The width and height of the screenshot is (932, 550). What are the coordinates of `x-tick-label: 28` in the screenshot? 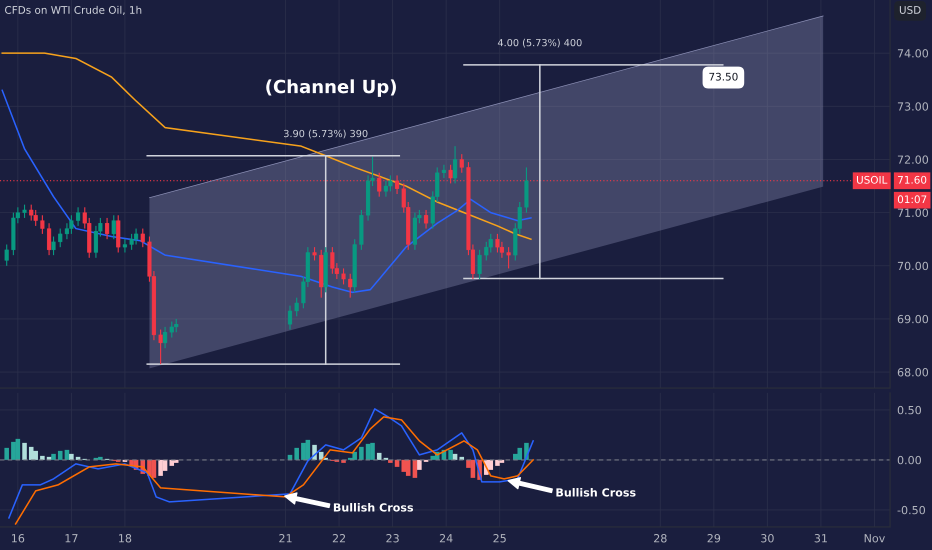 It's located at (660, 538).